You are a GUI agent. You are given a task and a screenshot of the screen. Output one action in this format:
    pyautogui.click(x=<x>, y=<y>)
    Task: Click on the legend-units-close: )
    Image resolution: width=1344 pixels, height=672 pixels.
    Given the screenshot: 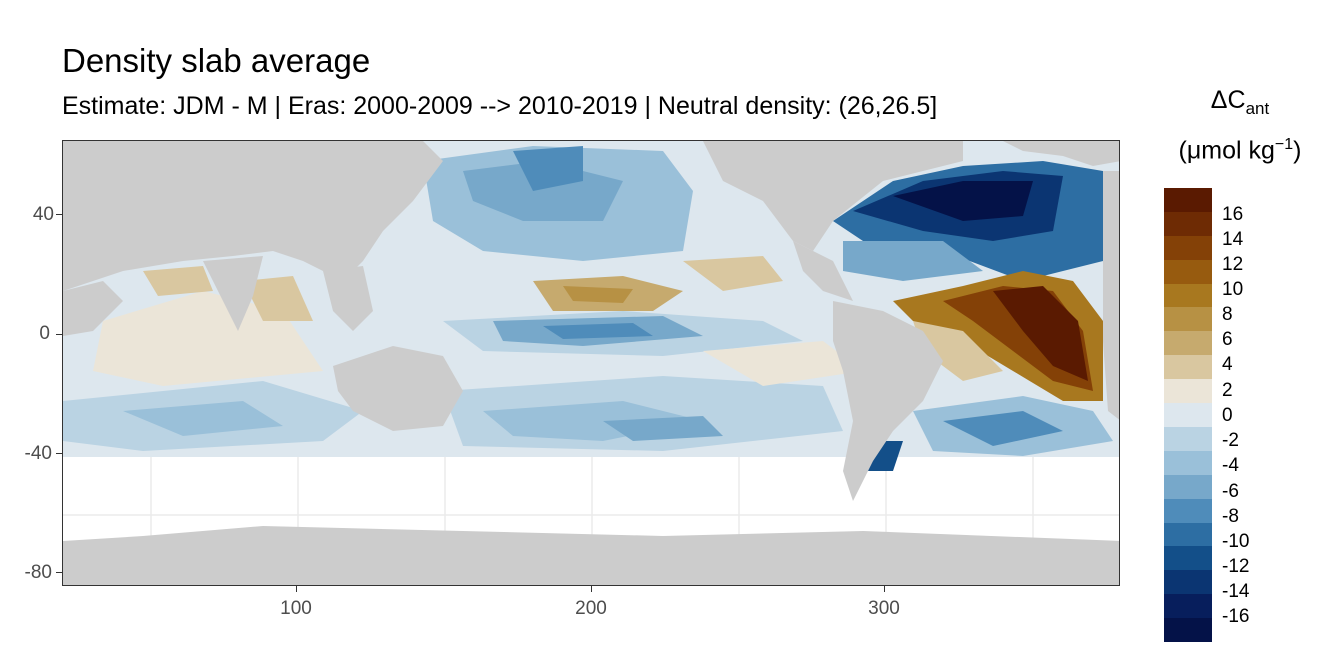 What is the action you would take?
    pyautogui.click(x=1297, y=150)
    